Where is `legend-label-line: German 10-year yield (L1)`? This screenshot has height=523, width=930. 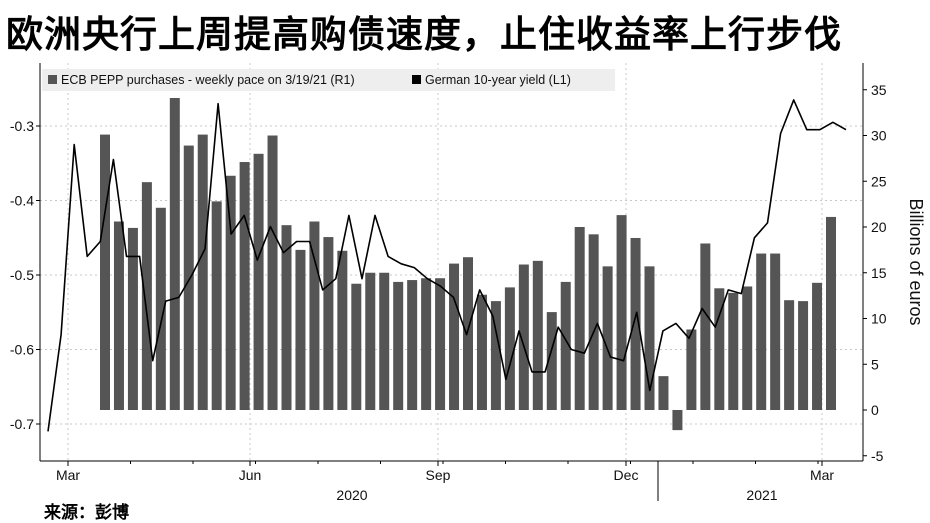 legend-label-line: German 10-year yield (L1) is located at coordinates (498, 80).